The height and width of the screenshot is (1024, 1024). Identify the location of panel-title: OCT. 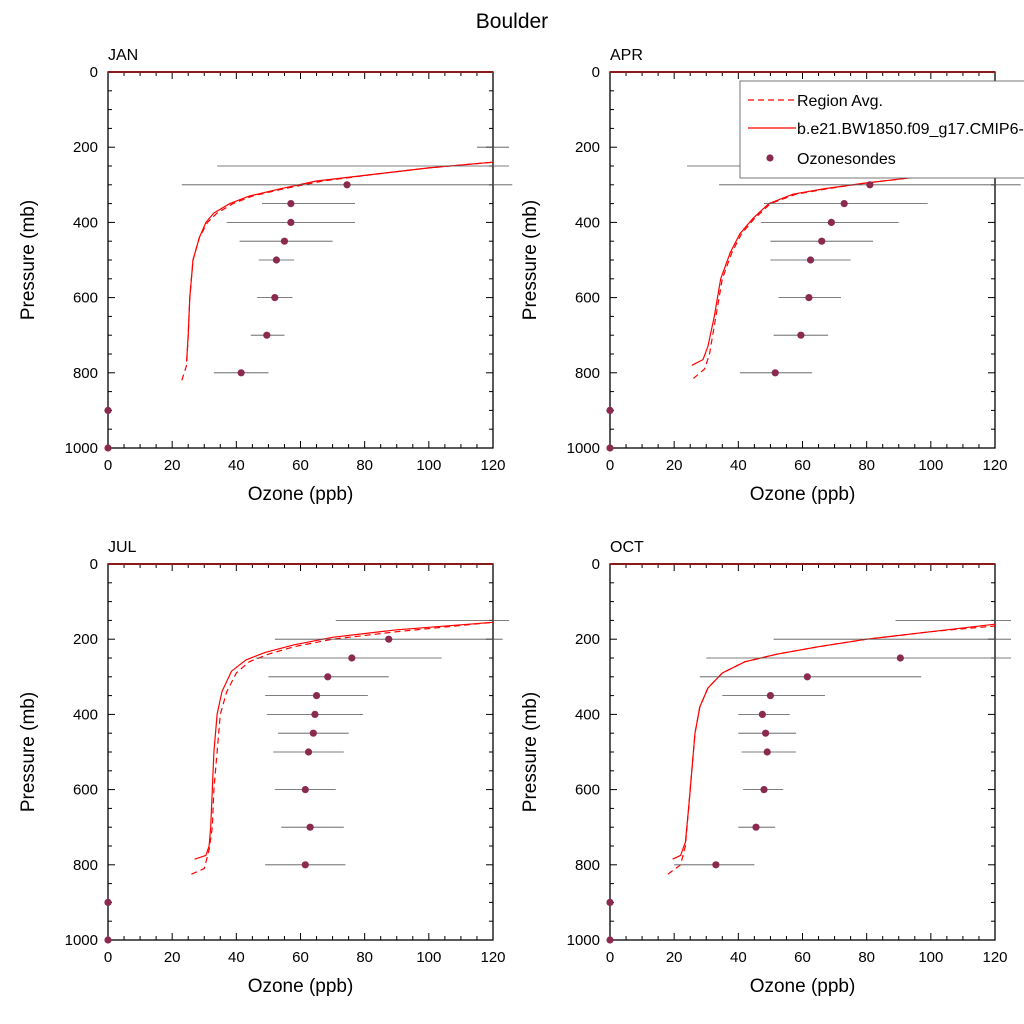
(627, 547).